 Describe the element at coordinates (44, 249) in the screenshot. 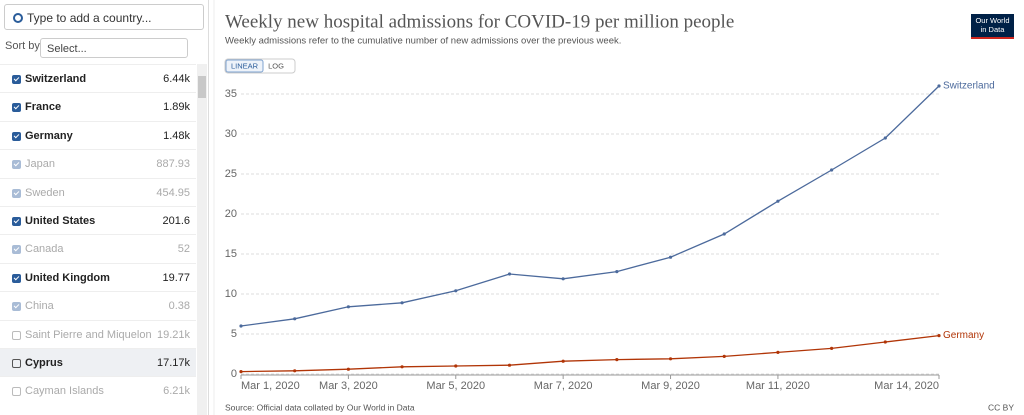

I see `country-name: Canada` at that location.